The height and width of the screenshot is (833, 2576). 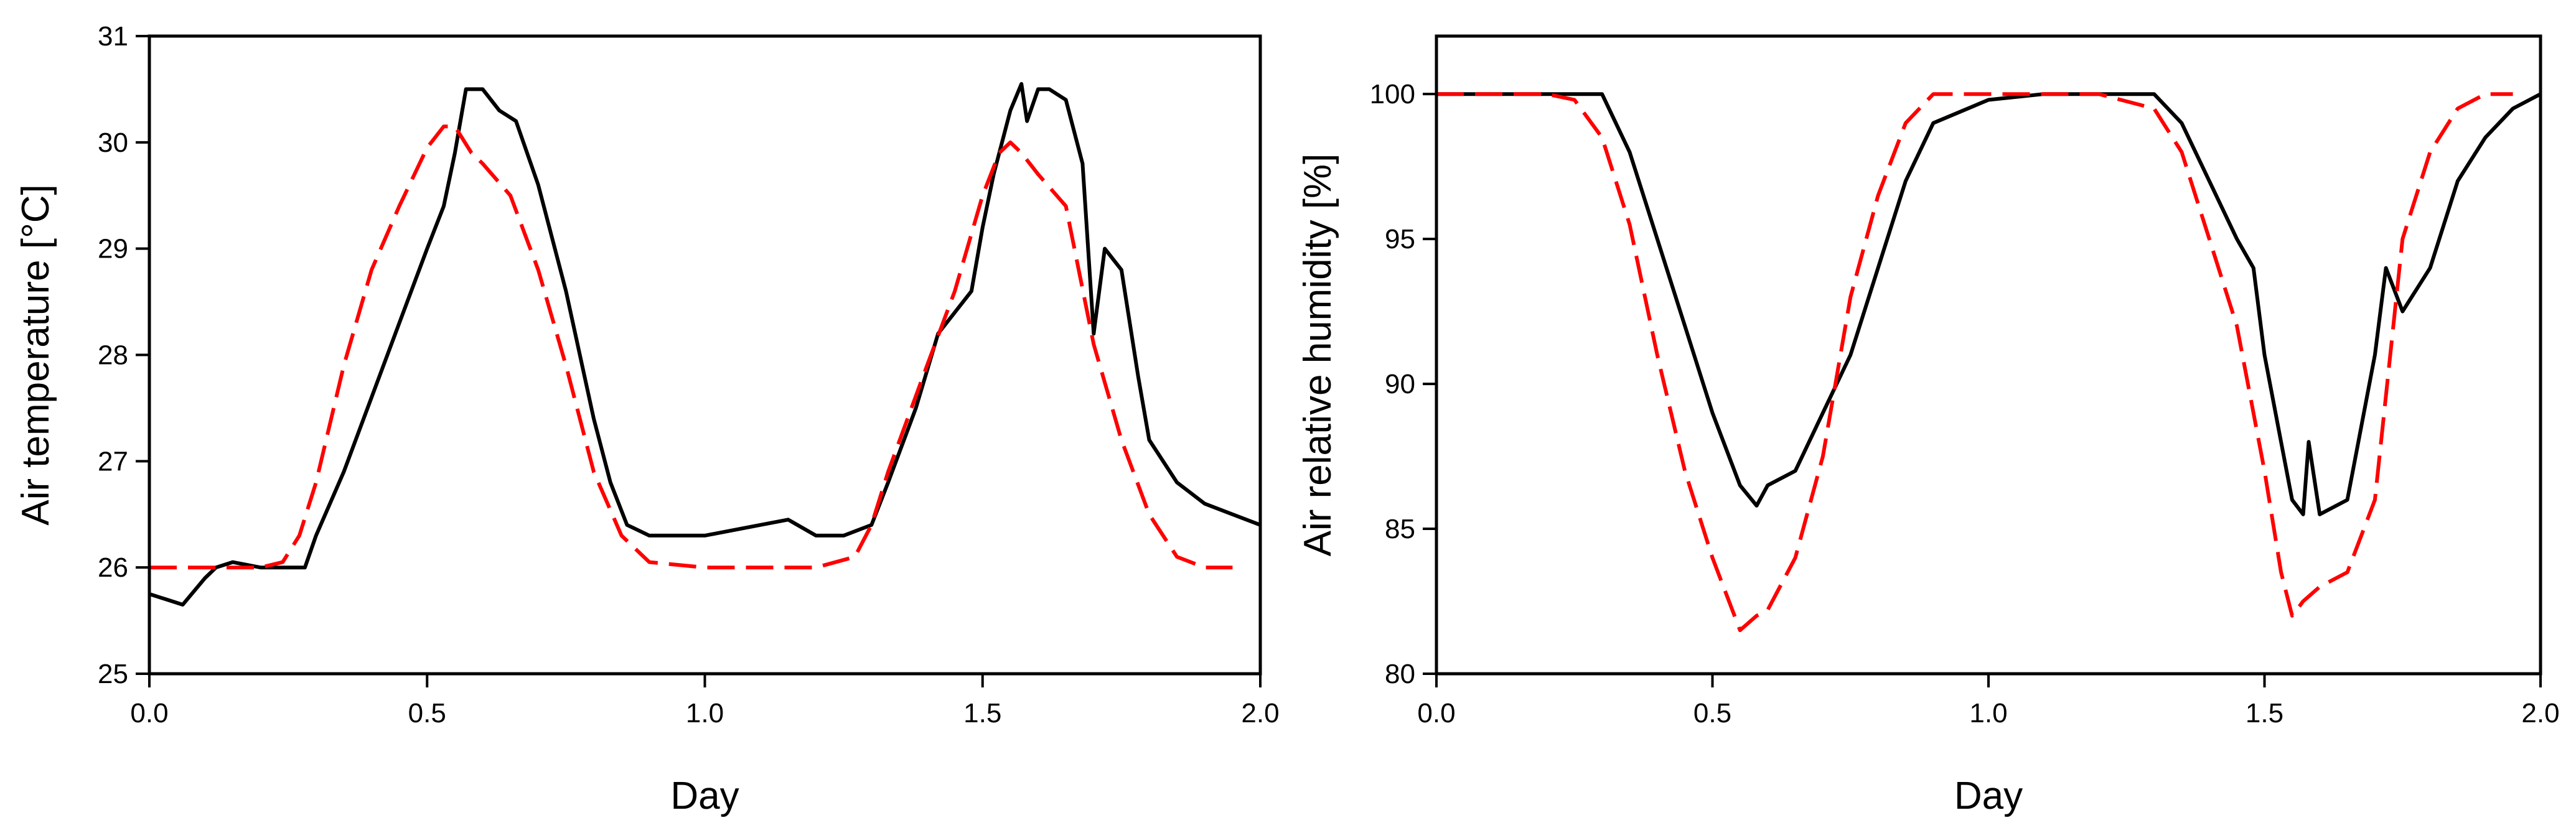 I want to click on y-tick-label: 100, so click(x=1392, y=94).